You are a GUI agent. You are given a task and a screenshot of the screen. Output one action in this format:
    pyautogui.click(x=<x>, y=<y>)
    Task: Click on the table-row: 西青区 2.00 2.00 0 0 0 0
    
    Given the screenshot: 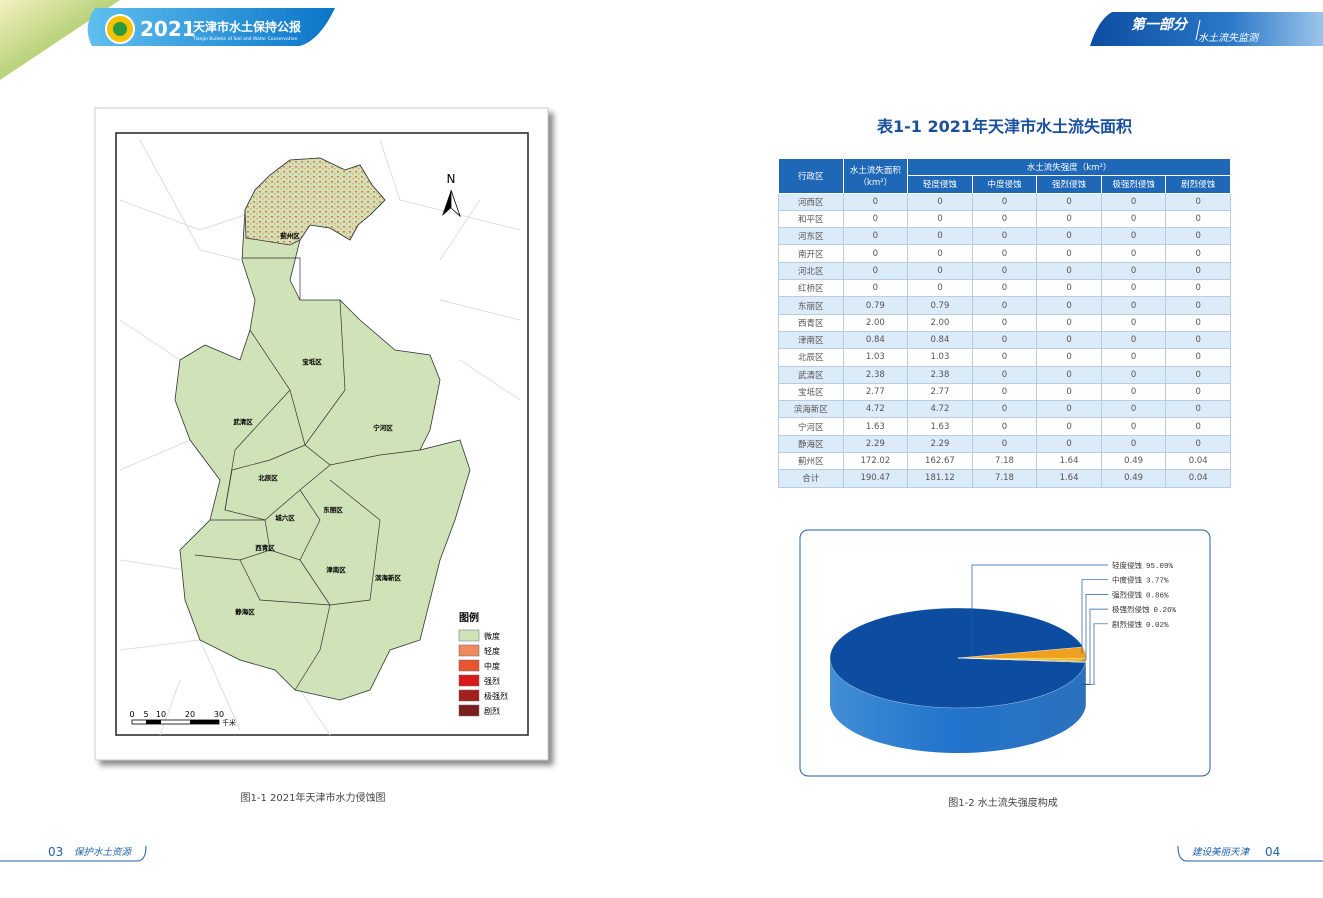 What is the action you would take?
    pyautogui.click(x=1004, y=322)
    